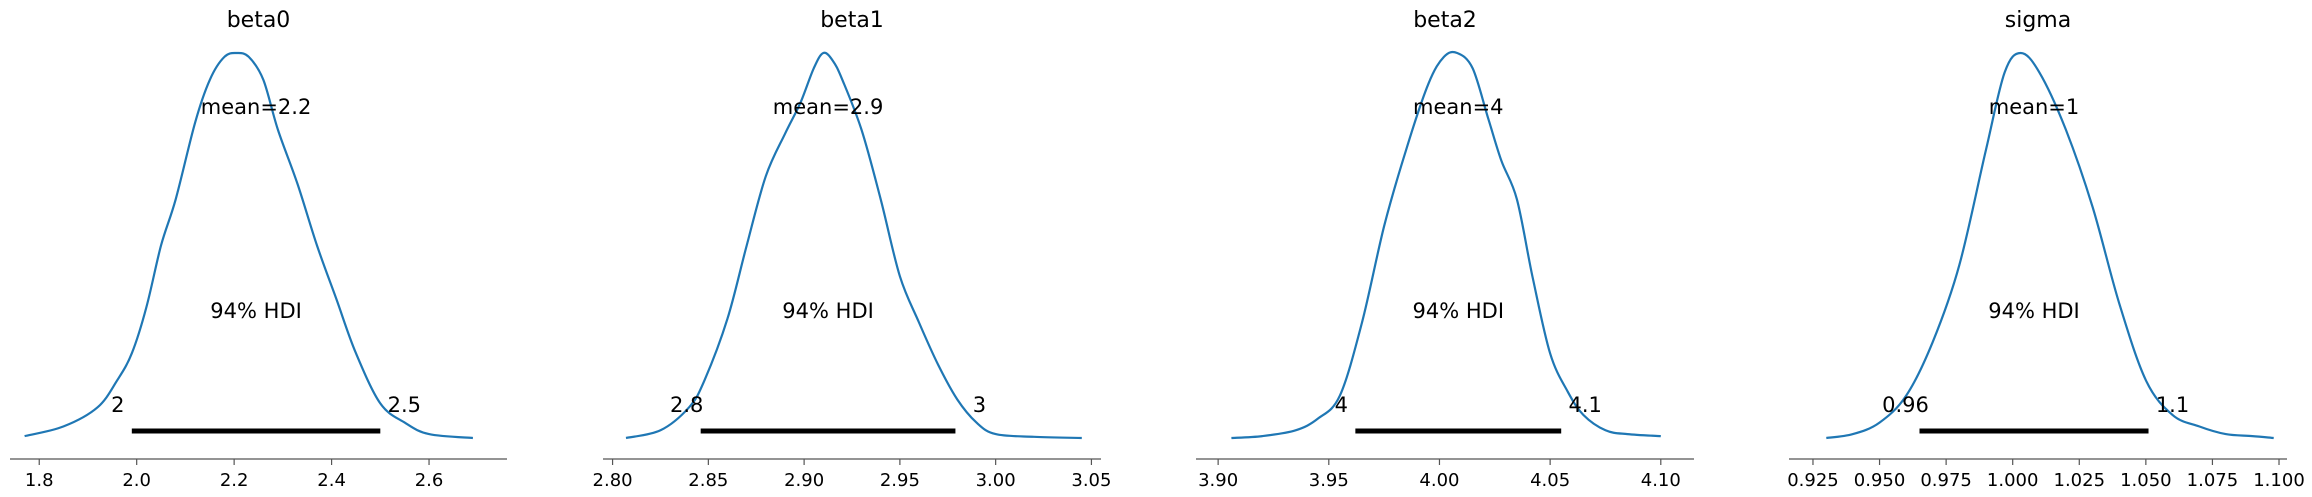 The height and width of the screenshot is (497, 2312). What do you see at coordinates (1329, 480) in the screenshot?
I see `x-tick-label-beta2: 3.95` at bounding box center [1329, 480].